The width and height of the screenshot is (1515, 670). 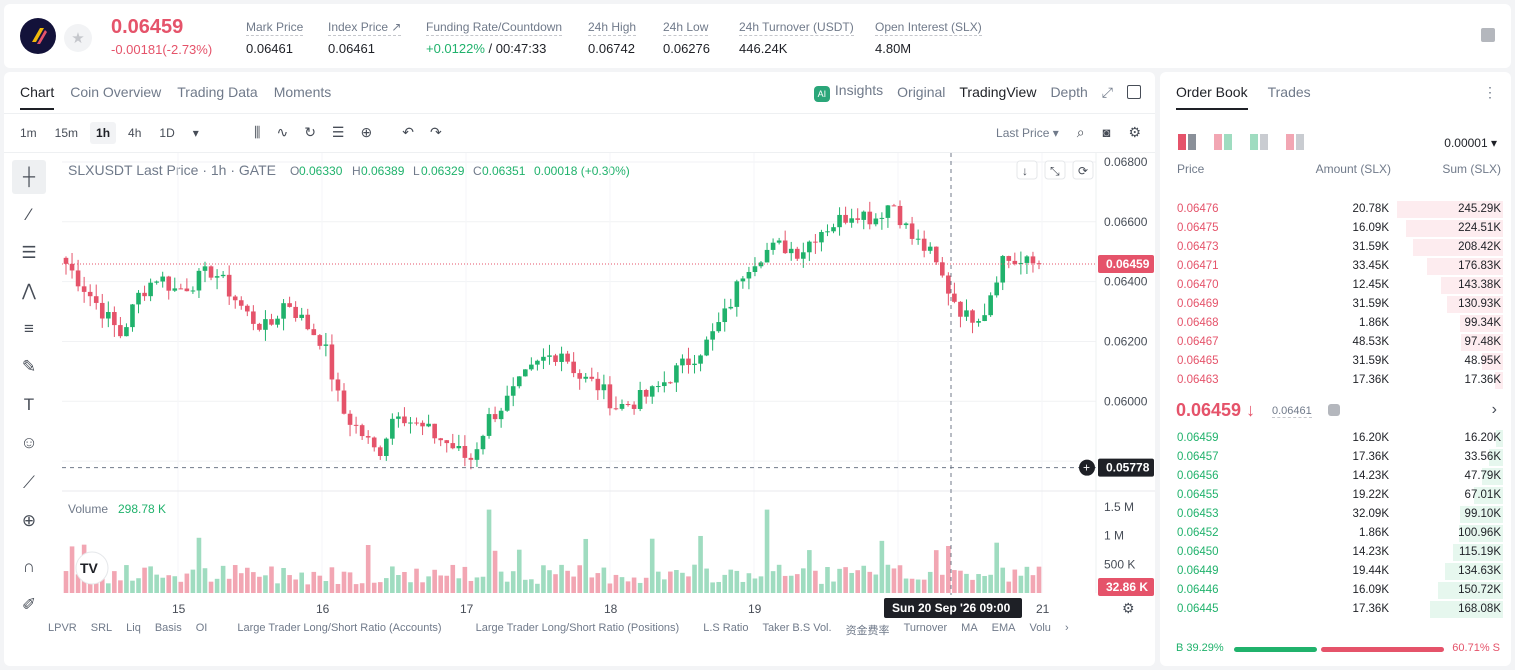 What do you see at coordinates (1212, 97) in the screenshot?
I see `tab-order-book: Order Book` at bounding box center [1212, 97].